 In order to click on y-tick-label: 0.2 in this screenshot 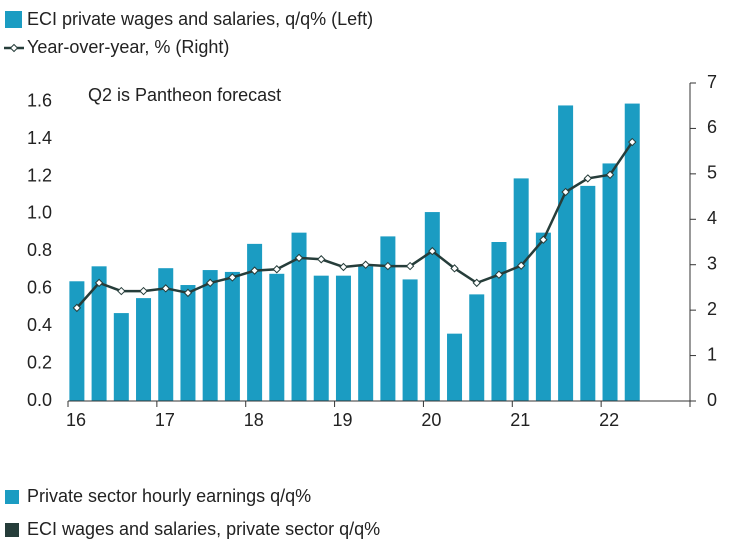, I will do `click(39, 362)`.